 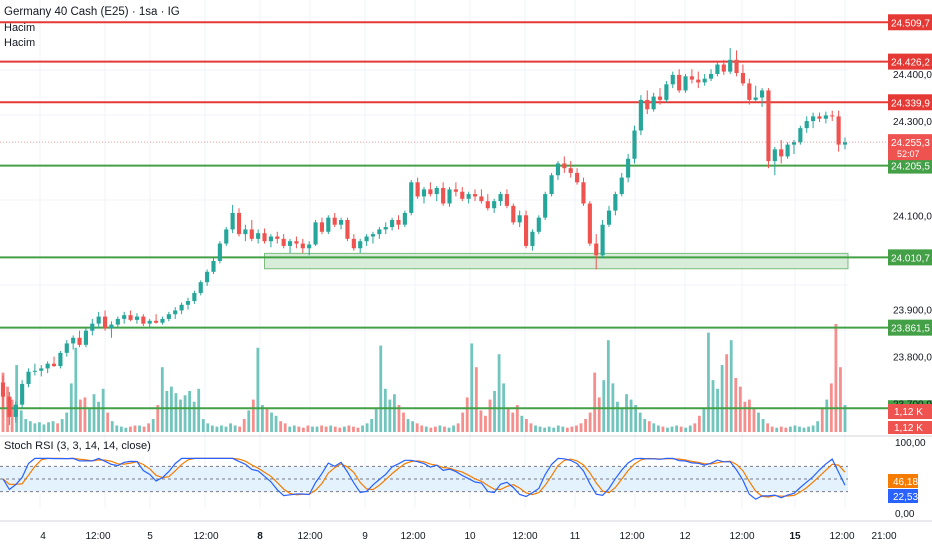 I want to click on time-tick-label: 5, so click(x=150, y=536).